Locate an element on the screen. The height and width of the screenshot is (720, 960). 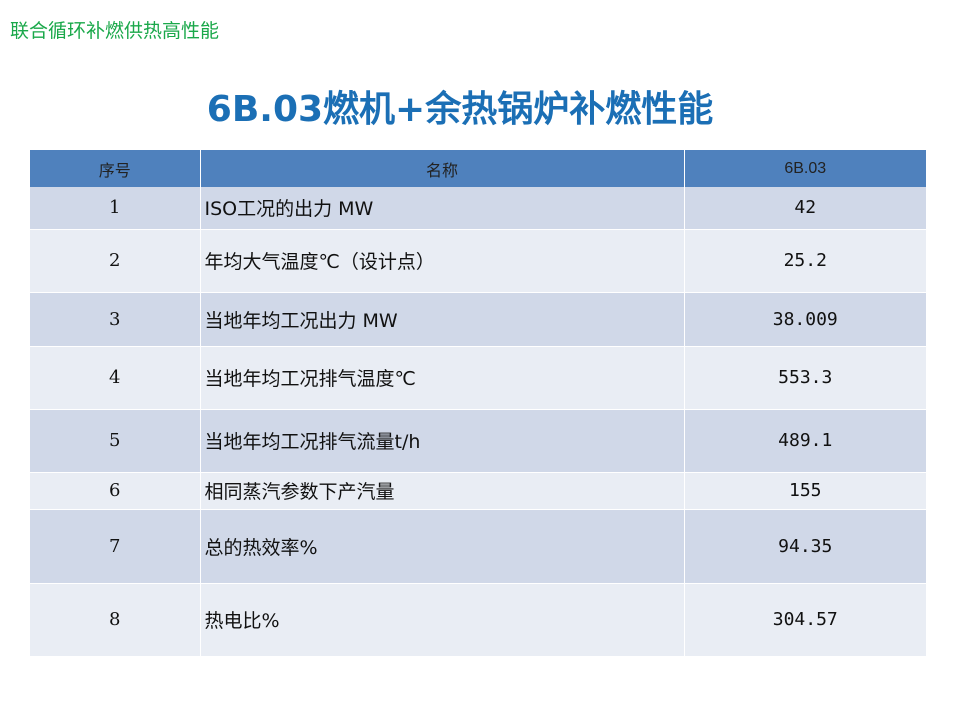
row-value: 42 is located at coordinates (805, 208).